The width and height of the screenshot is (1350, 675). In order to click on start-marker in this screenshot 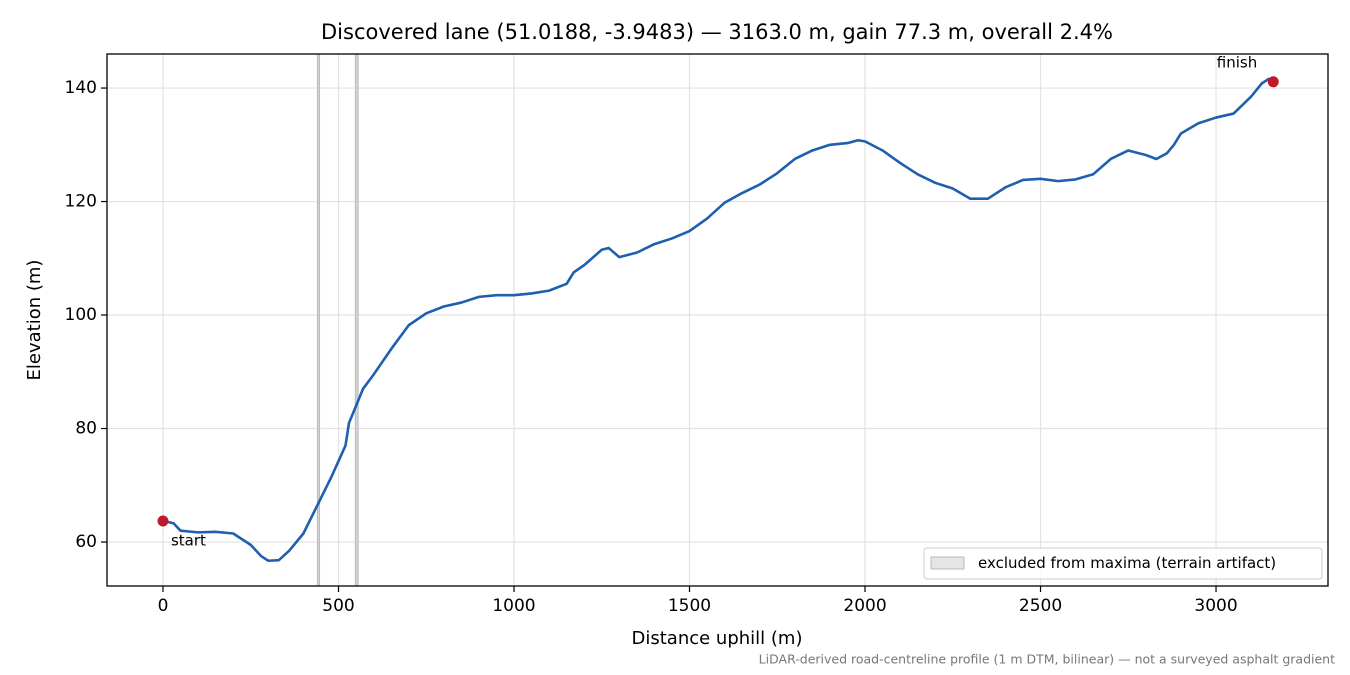, I will do `click(163, 521)`.